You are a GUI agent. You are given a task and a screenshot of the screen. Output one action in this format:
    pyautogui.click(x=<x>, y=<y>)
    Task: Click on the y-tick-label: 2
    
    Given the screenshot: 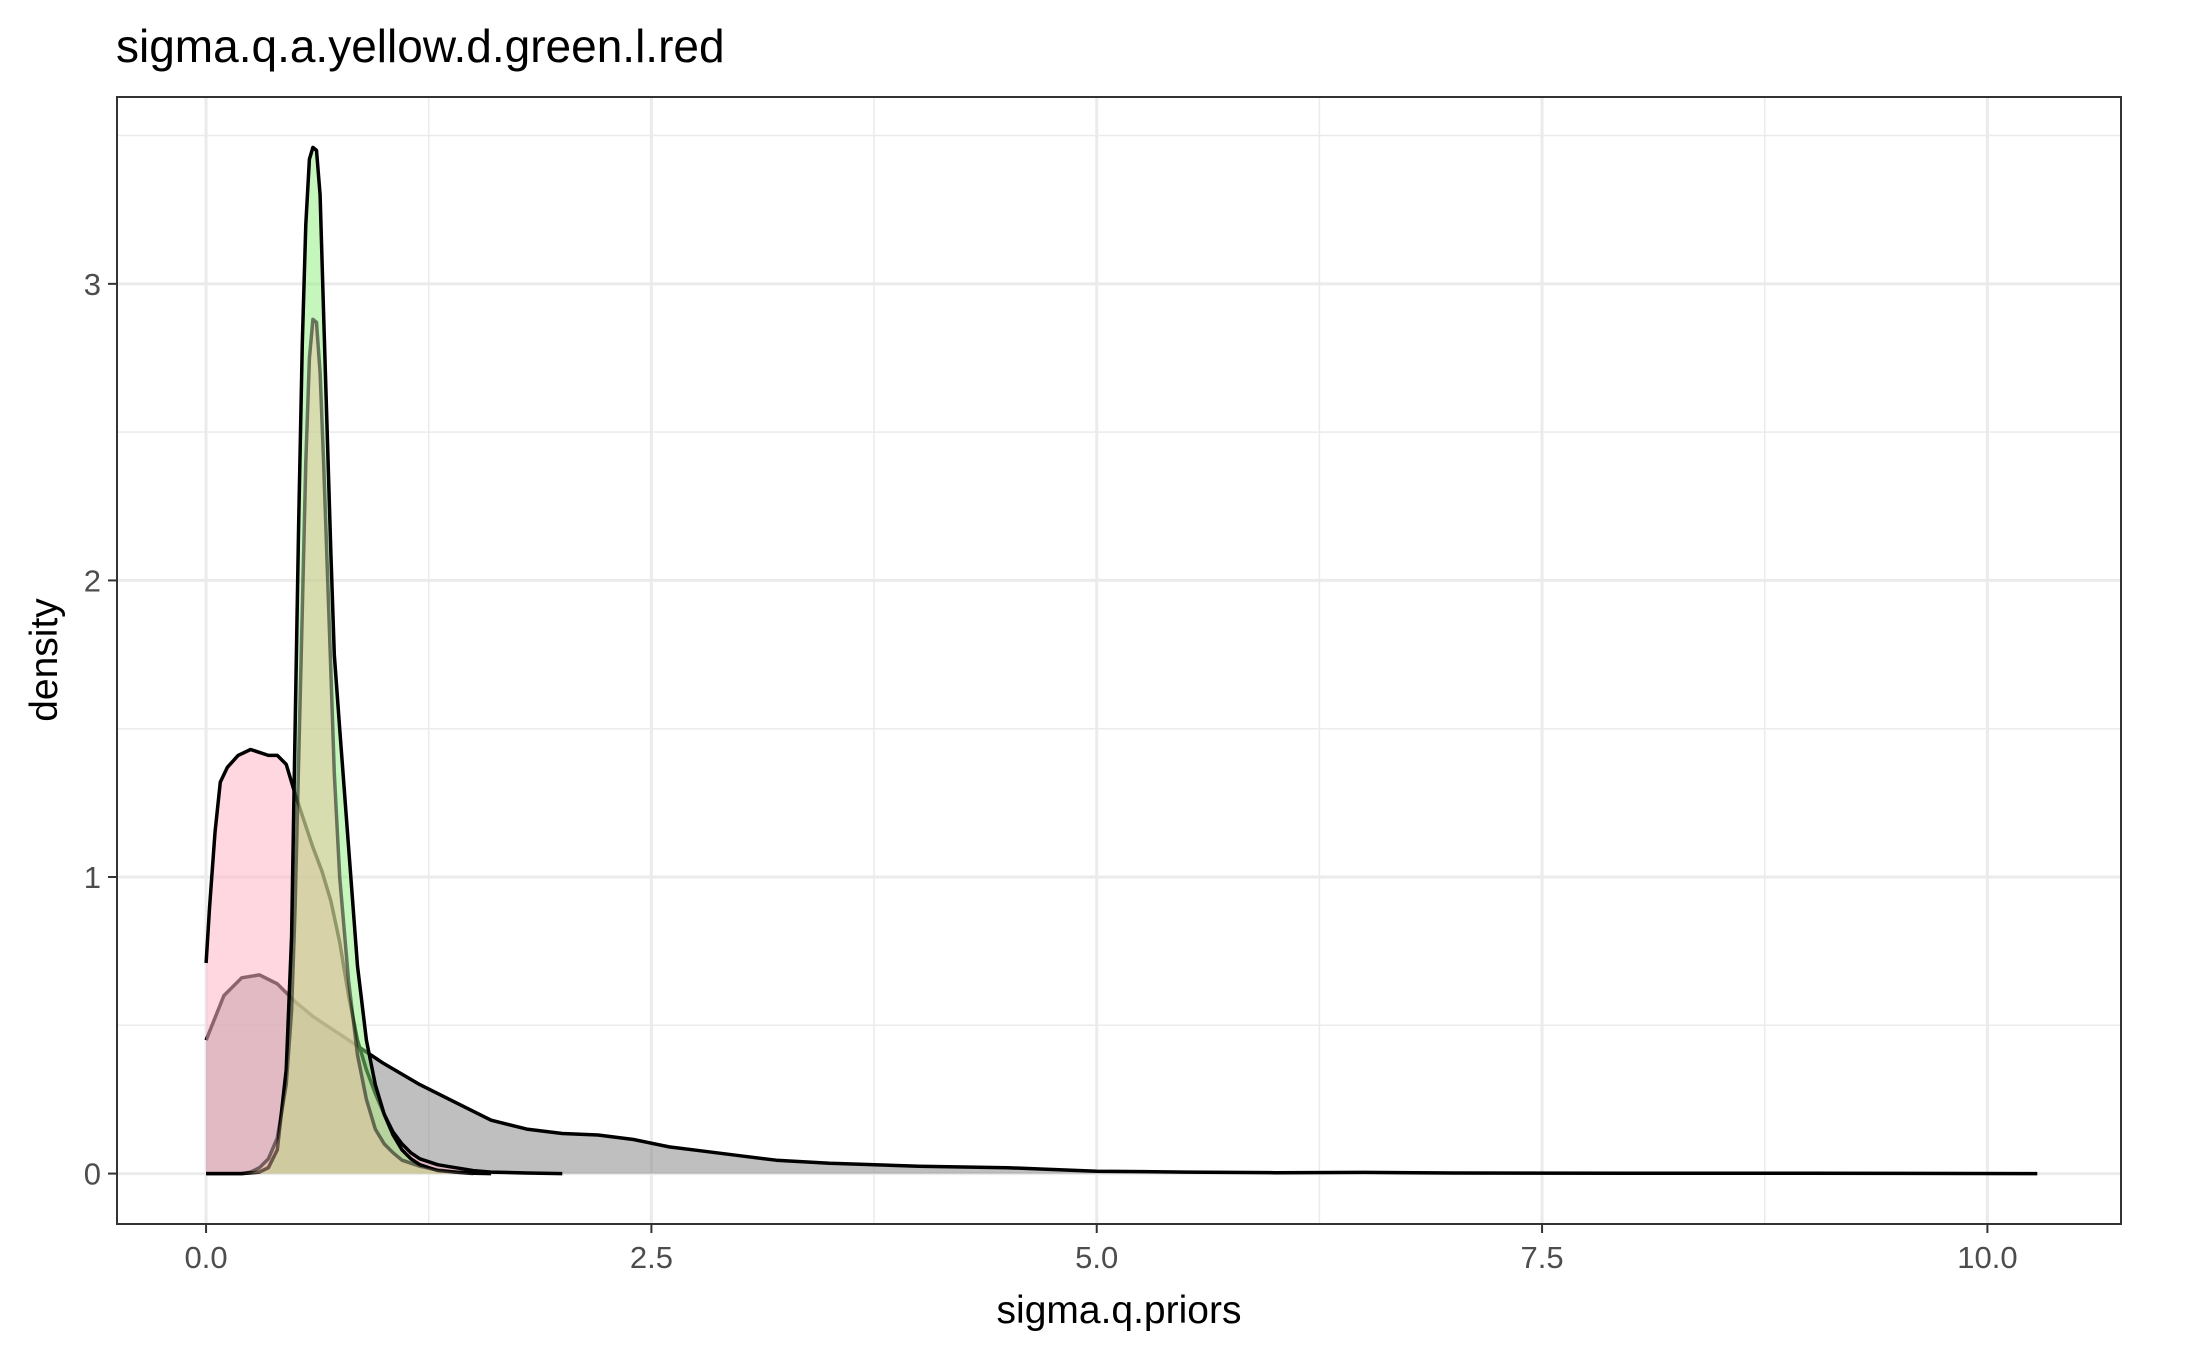 What is the action you would take?
    pyautogui.click(x=92, y=580)
    